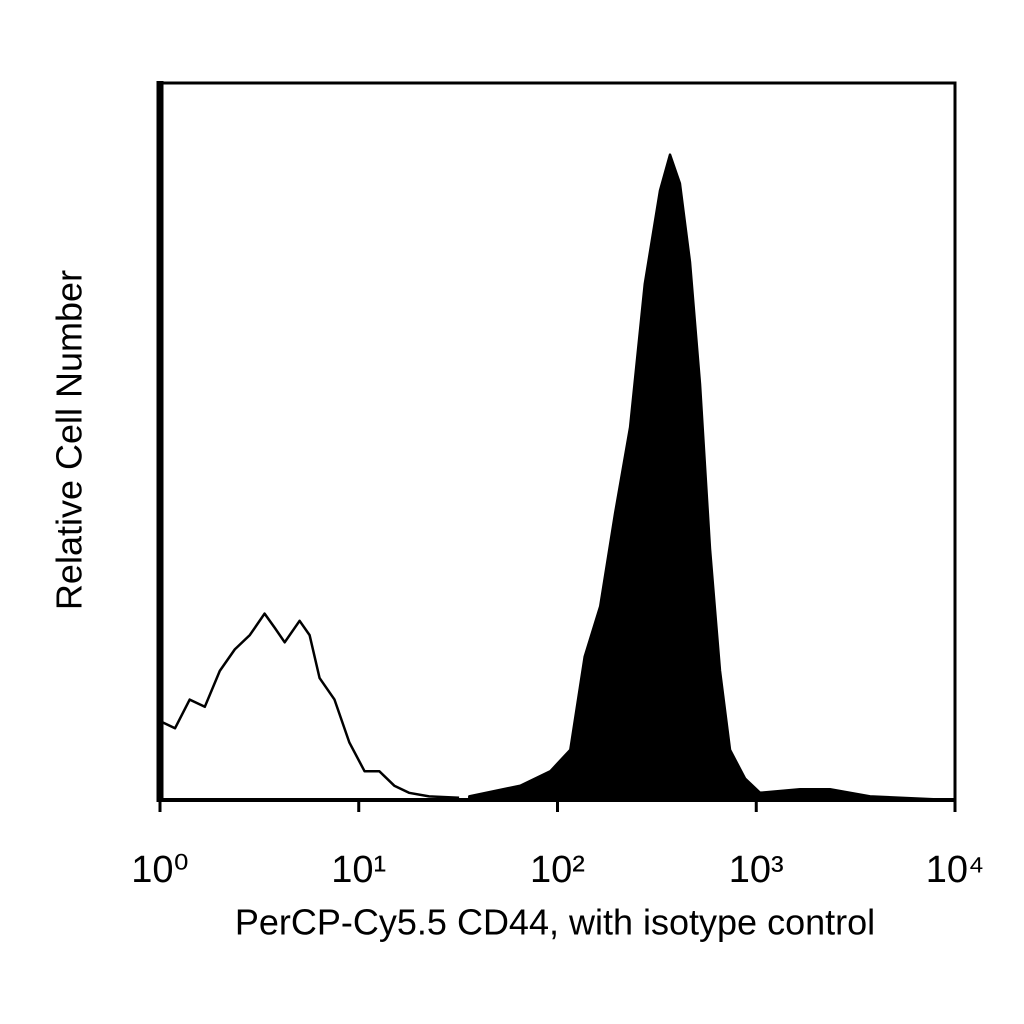 The image size is (1024, 1024). What do you see at coordinates (955, 870) in the screenshot?
I see `x-tick-label: 10⁴` at bounding box center [955, 870].